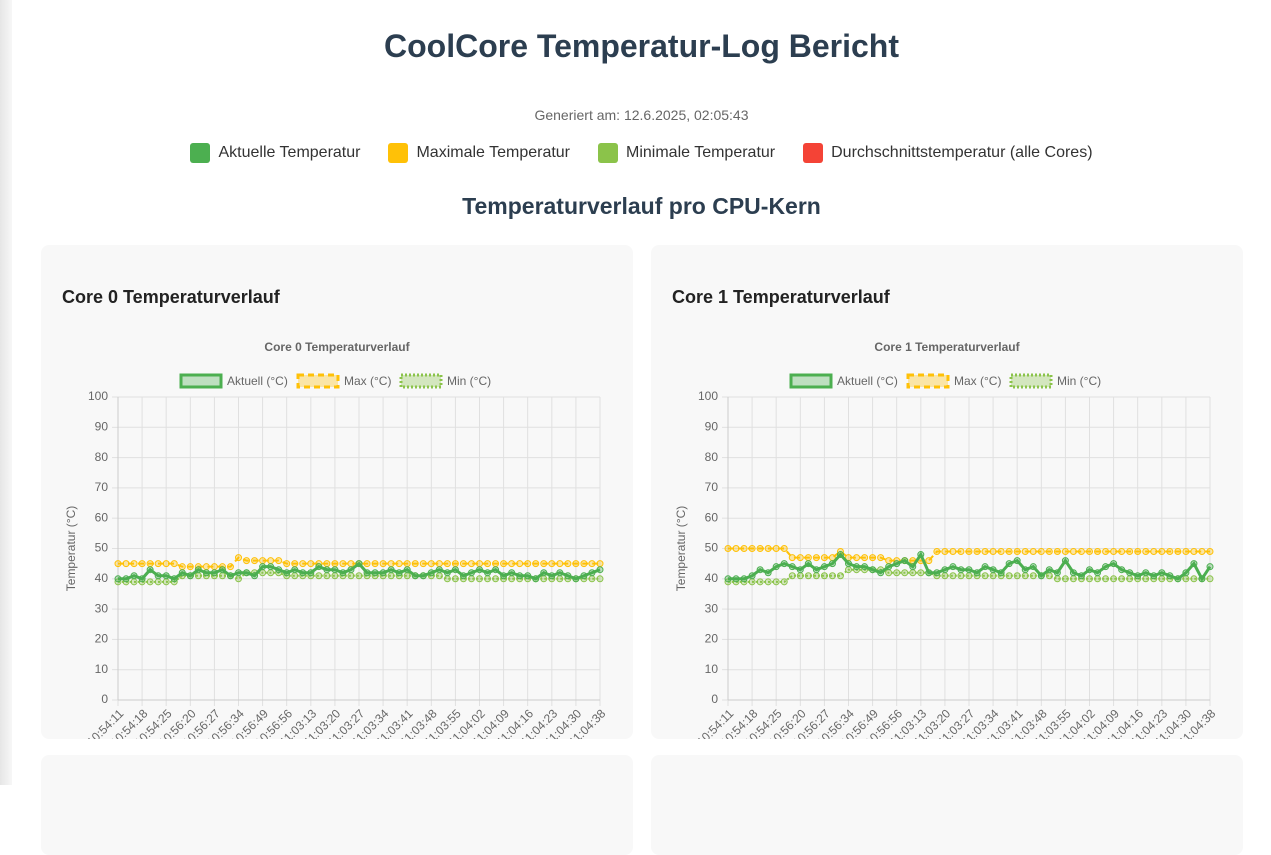 The height and width of the screenshot is (855, 1271). What do you see at coordinates (712, 426) in the screenshot?
I see `y-tick-label: 90` at bounding box center [712, 426].